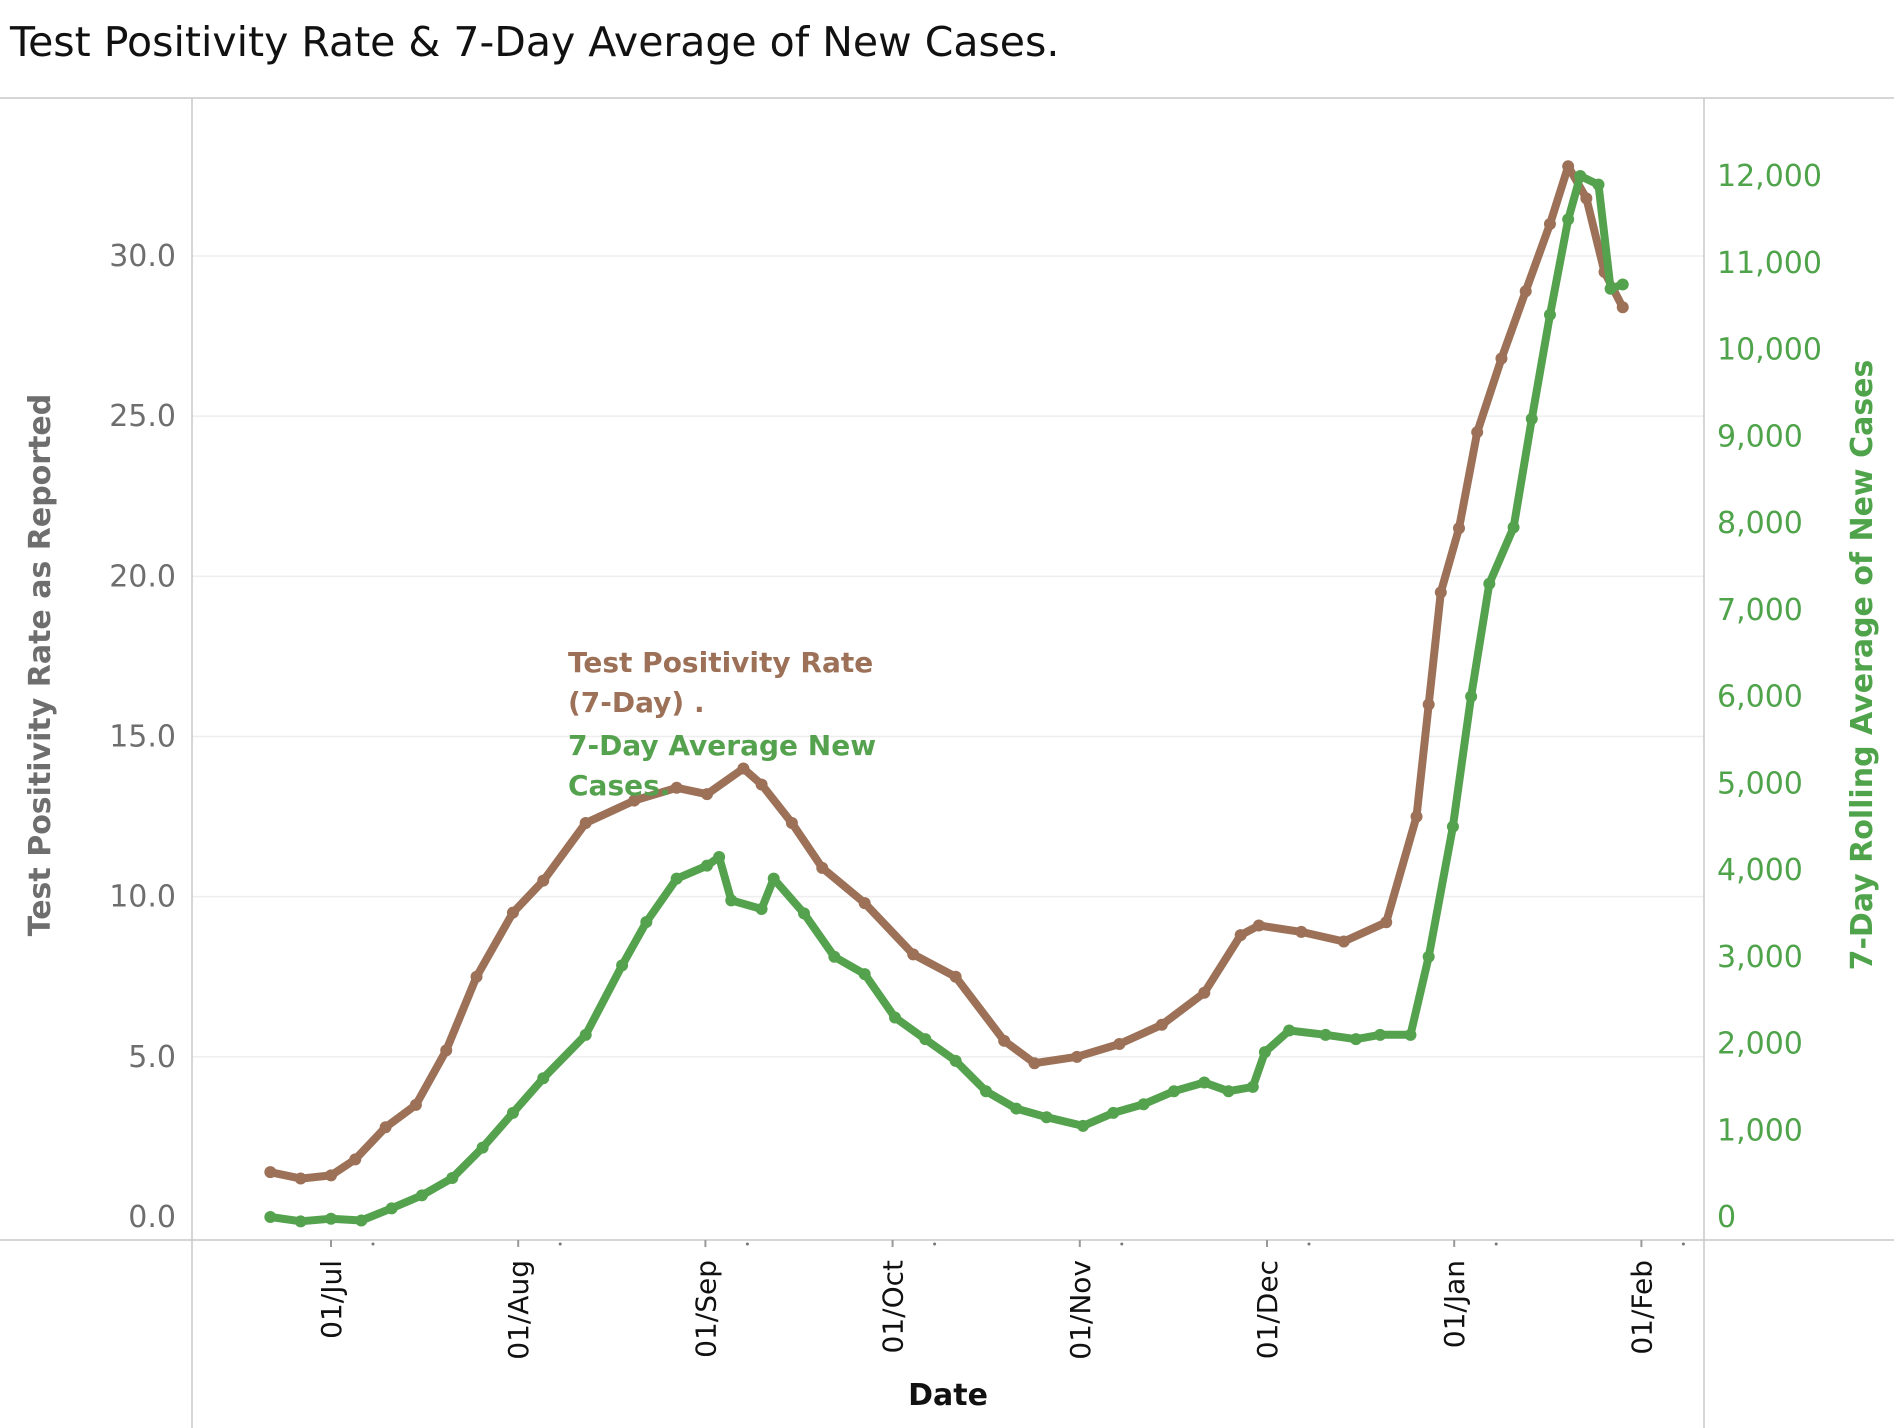 Image resolution: width=1894 pixels, height=1428 pixels. What do you see at coordinates (152, 1057) in the screenshot?
I see `y-tick-label: 5.0` at bounding box center [152, 1057].